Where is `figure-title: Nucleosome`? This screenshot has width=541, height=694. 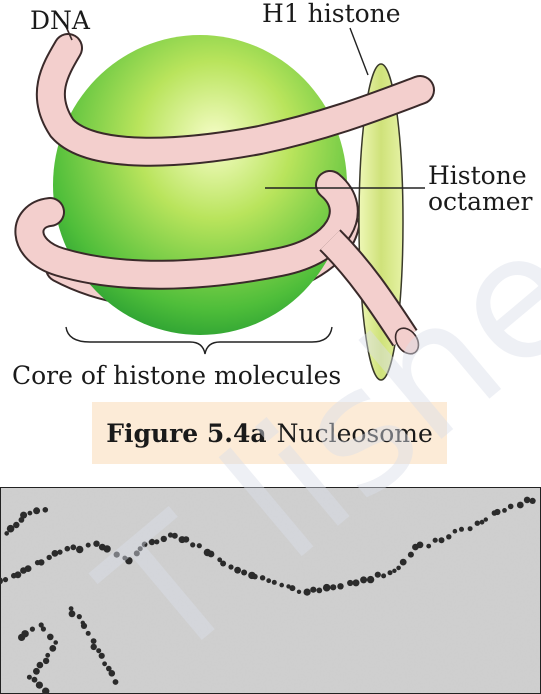 figure-title: Nucleosome is located at coordinates (354, 433).